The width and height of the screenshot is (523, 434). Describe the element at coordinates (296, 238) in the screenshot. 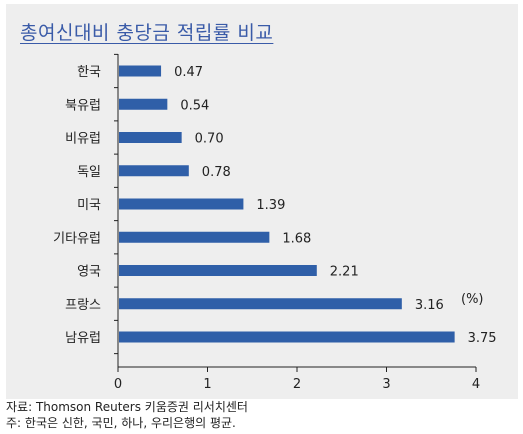

I see `value-label: 1.68` at that location.